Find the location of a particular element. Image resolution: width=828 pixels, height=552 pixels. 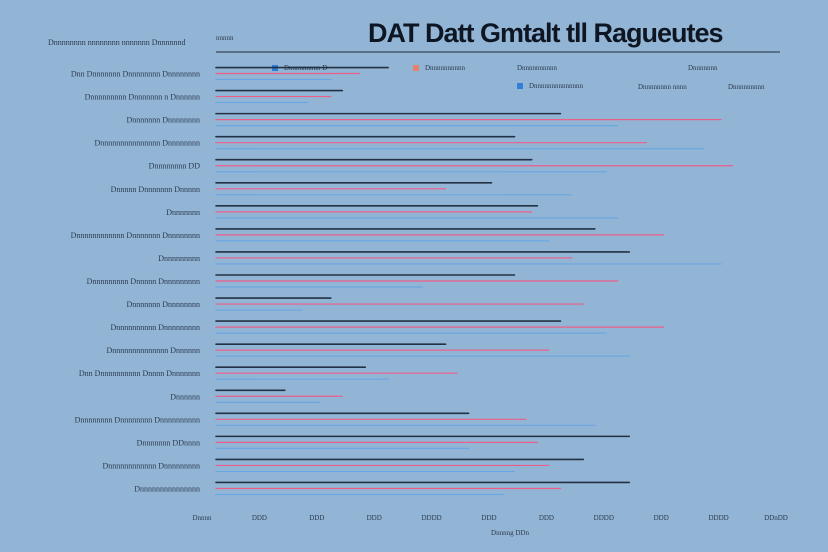

legend-label: Dnnnnnnn is located at coordinates (703, 68).